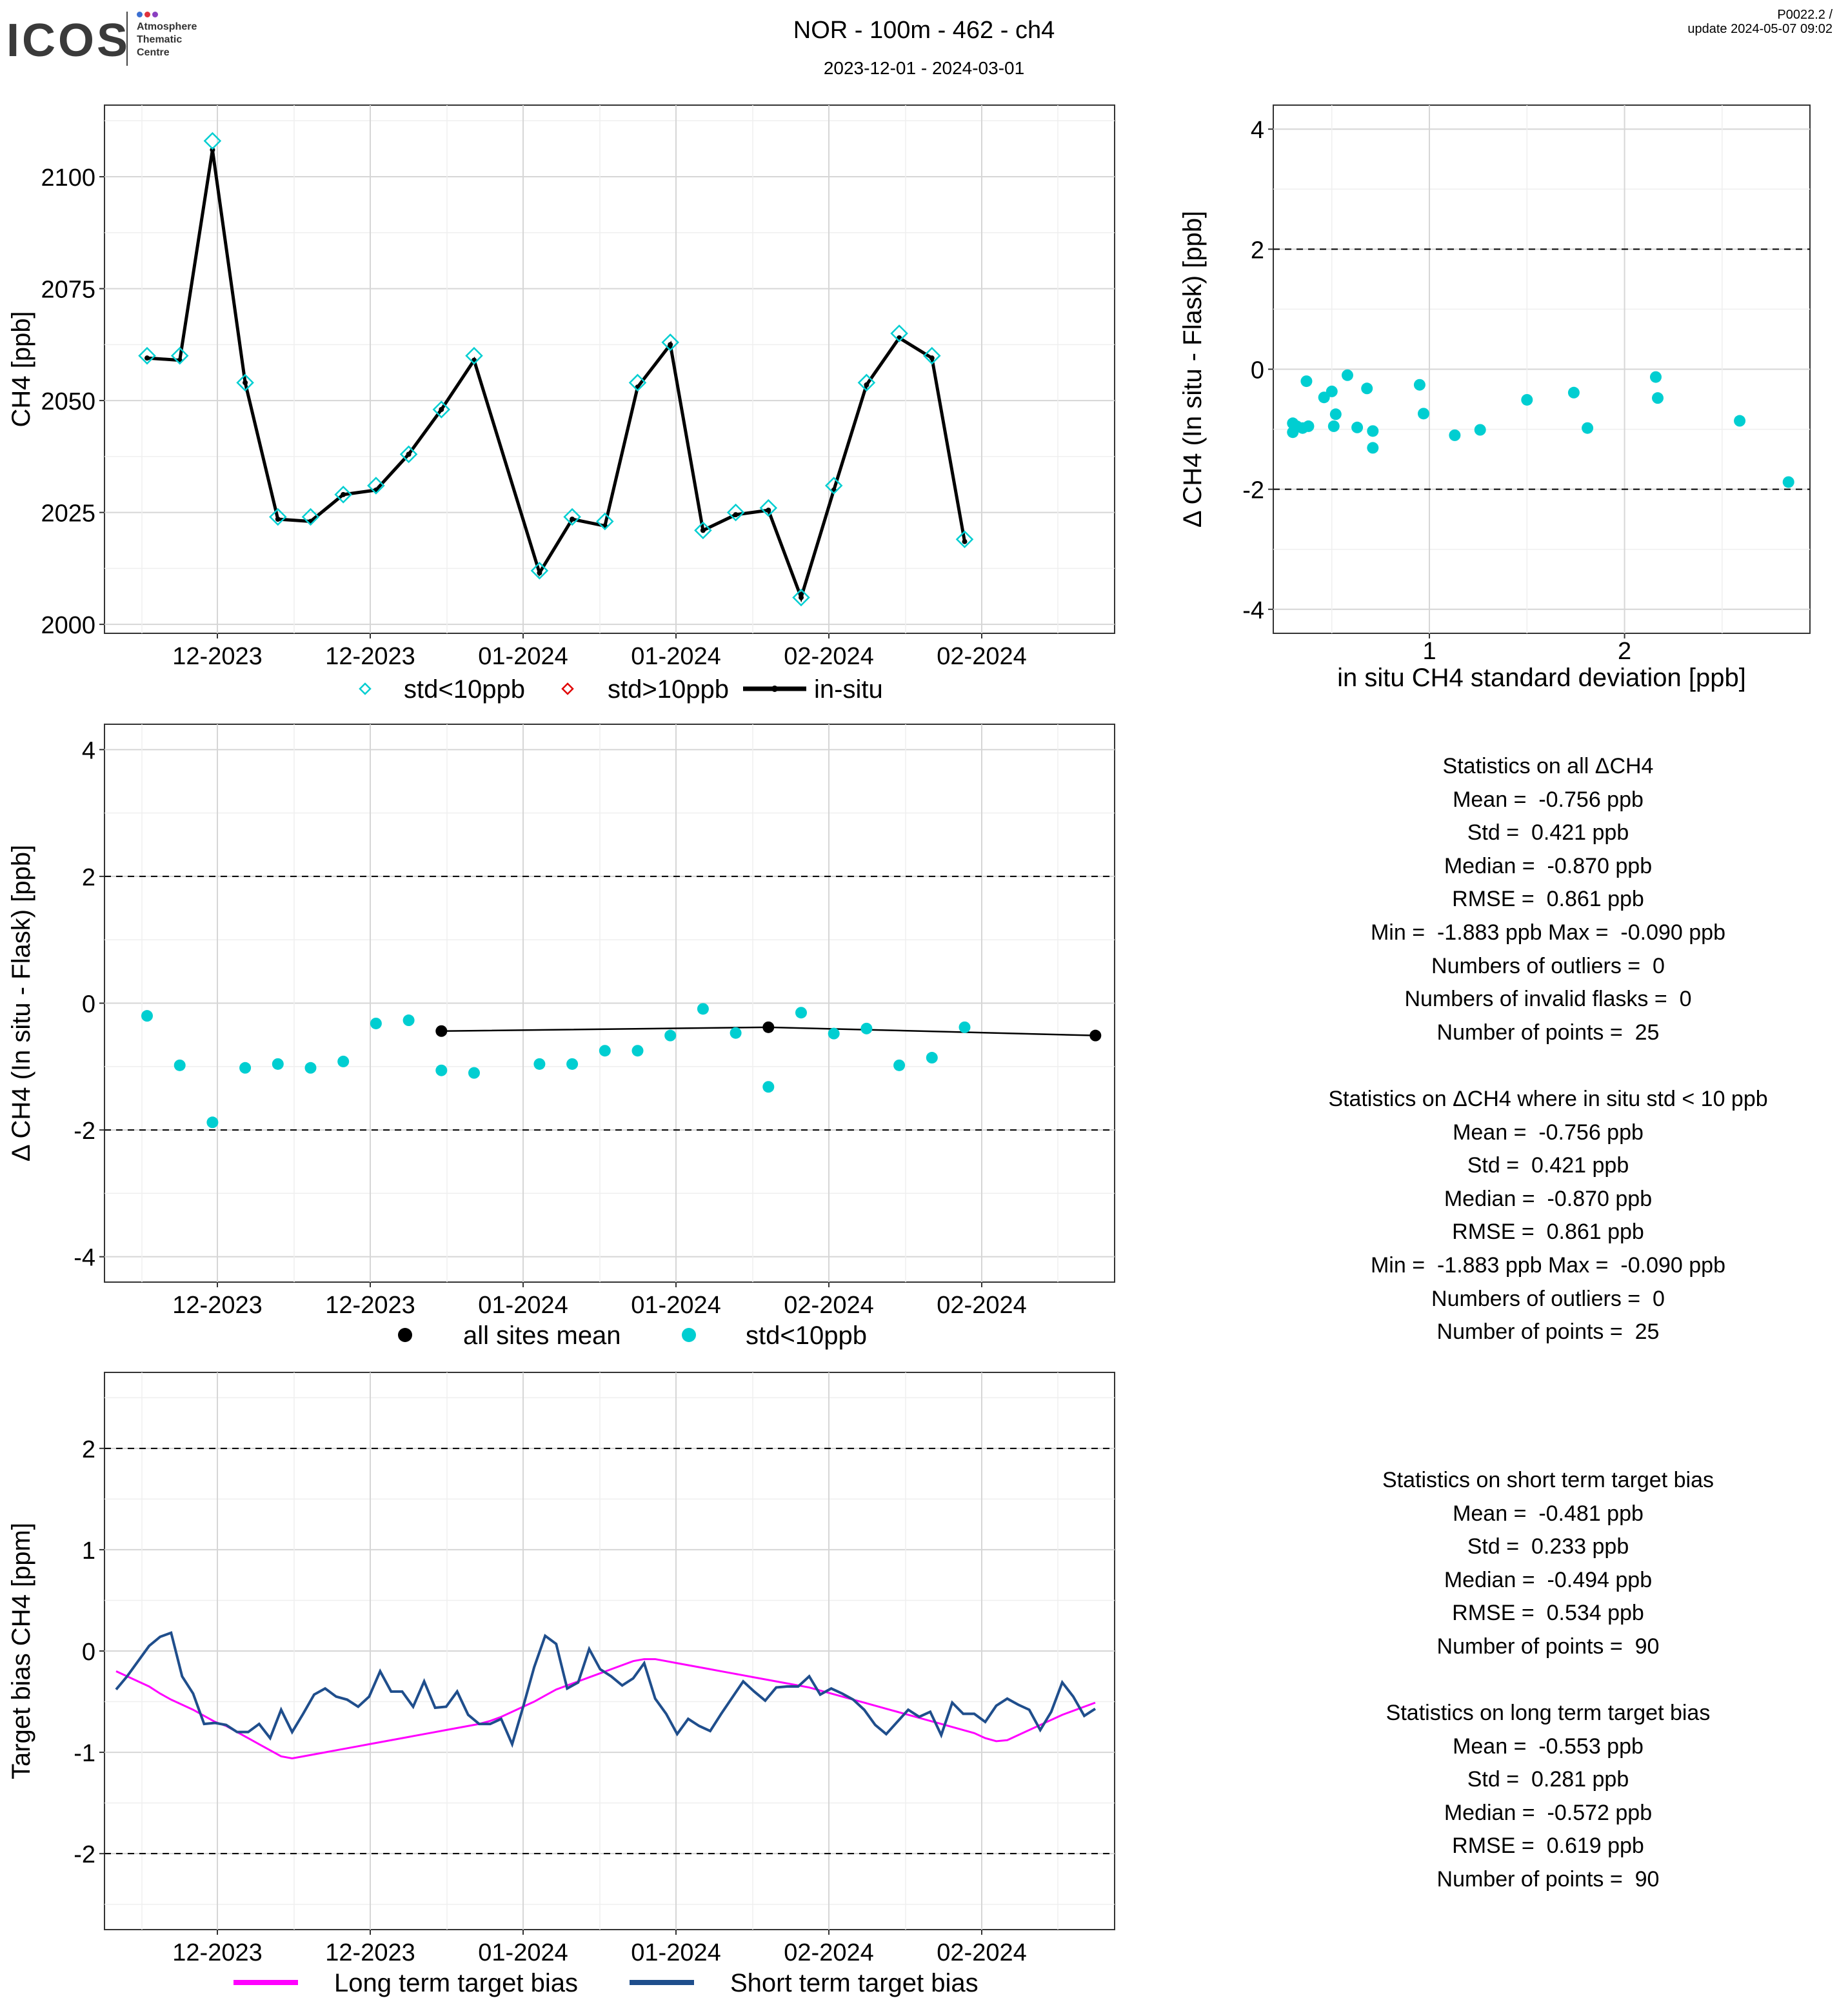 This screenshot has width=1848, height=2007. I want to click on stats-line: RMSE = 0.861 ppb, so click(1548, 899).